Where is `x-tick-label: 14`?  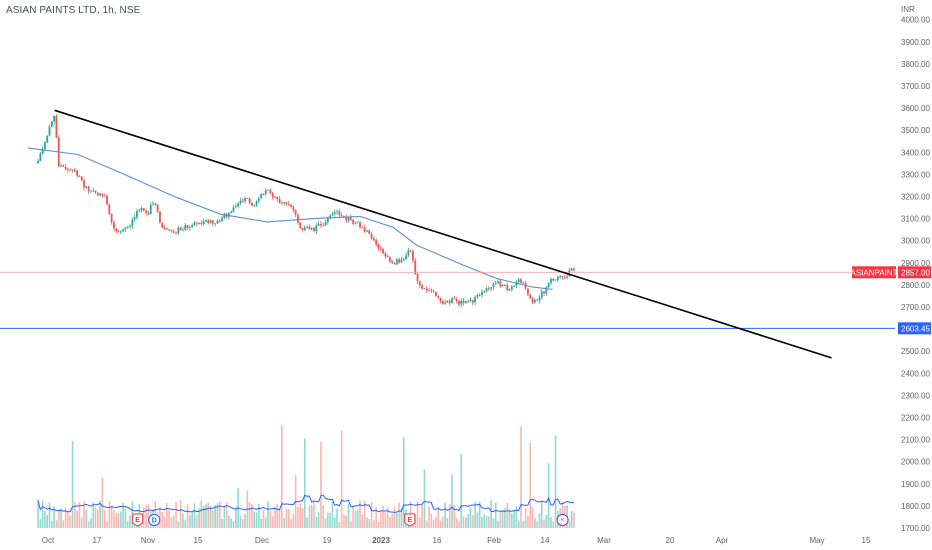
x-tick-label: 14 is located at coordinates (545, 540).